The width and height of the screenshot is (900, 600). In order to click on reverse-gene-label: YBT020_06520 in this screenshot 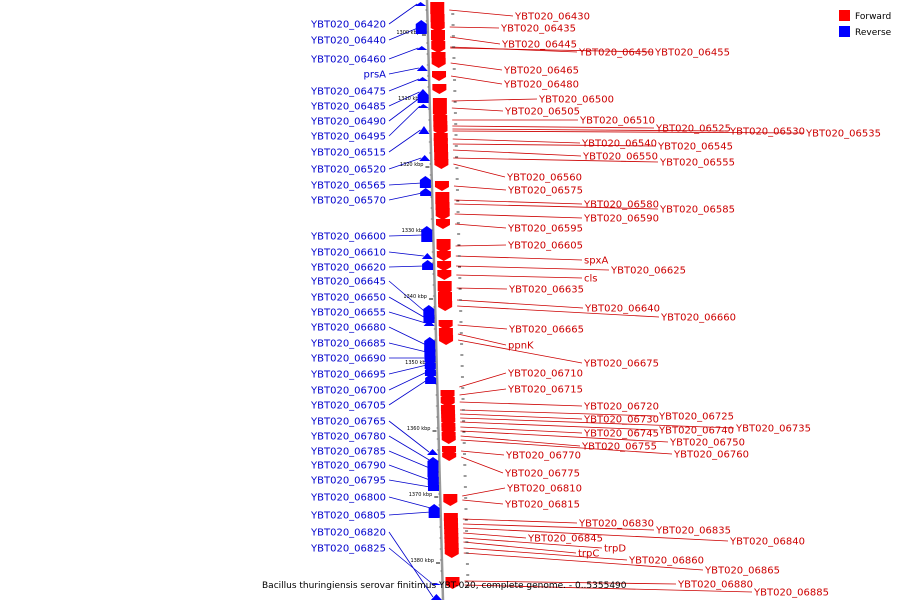, I will do `click(348, 170)`.